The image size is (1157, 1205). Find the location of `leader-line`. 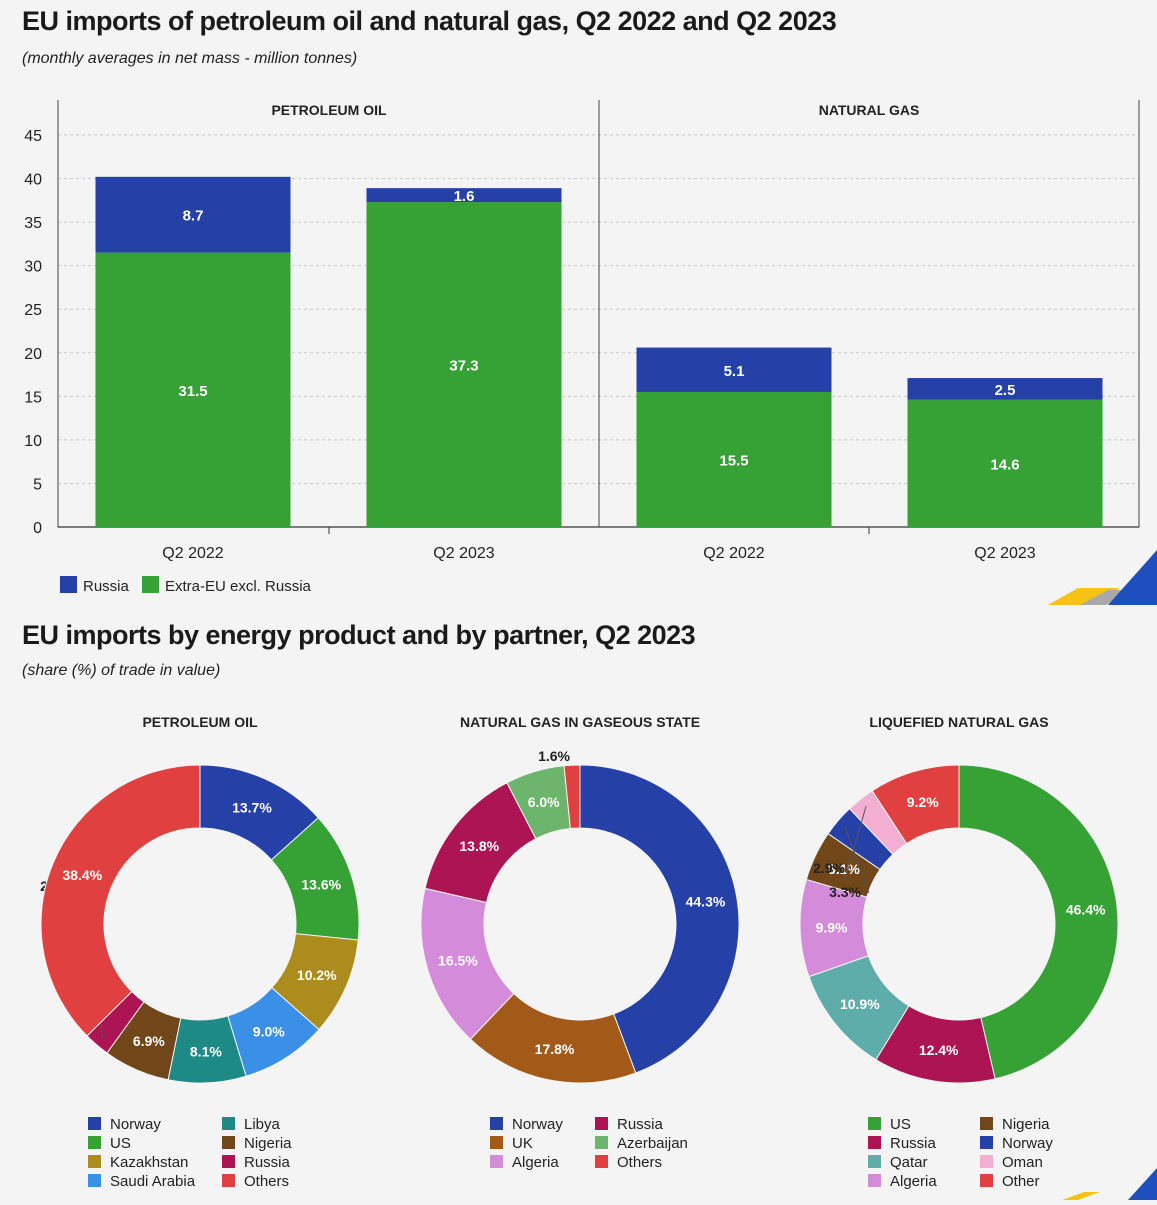

leader-line is located at coordinates (855, 843).